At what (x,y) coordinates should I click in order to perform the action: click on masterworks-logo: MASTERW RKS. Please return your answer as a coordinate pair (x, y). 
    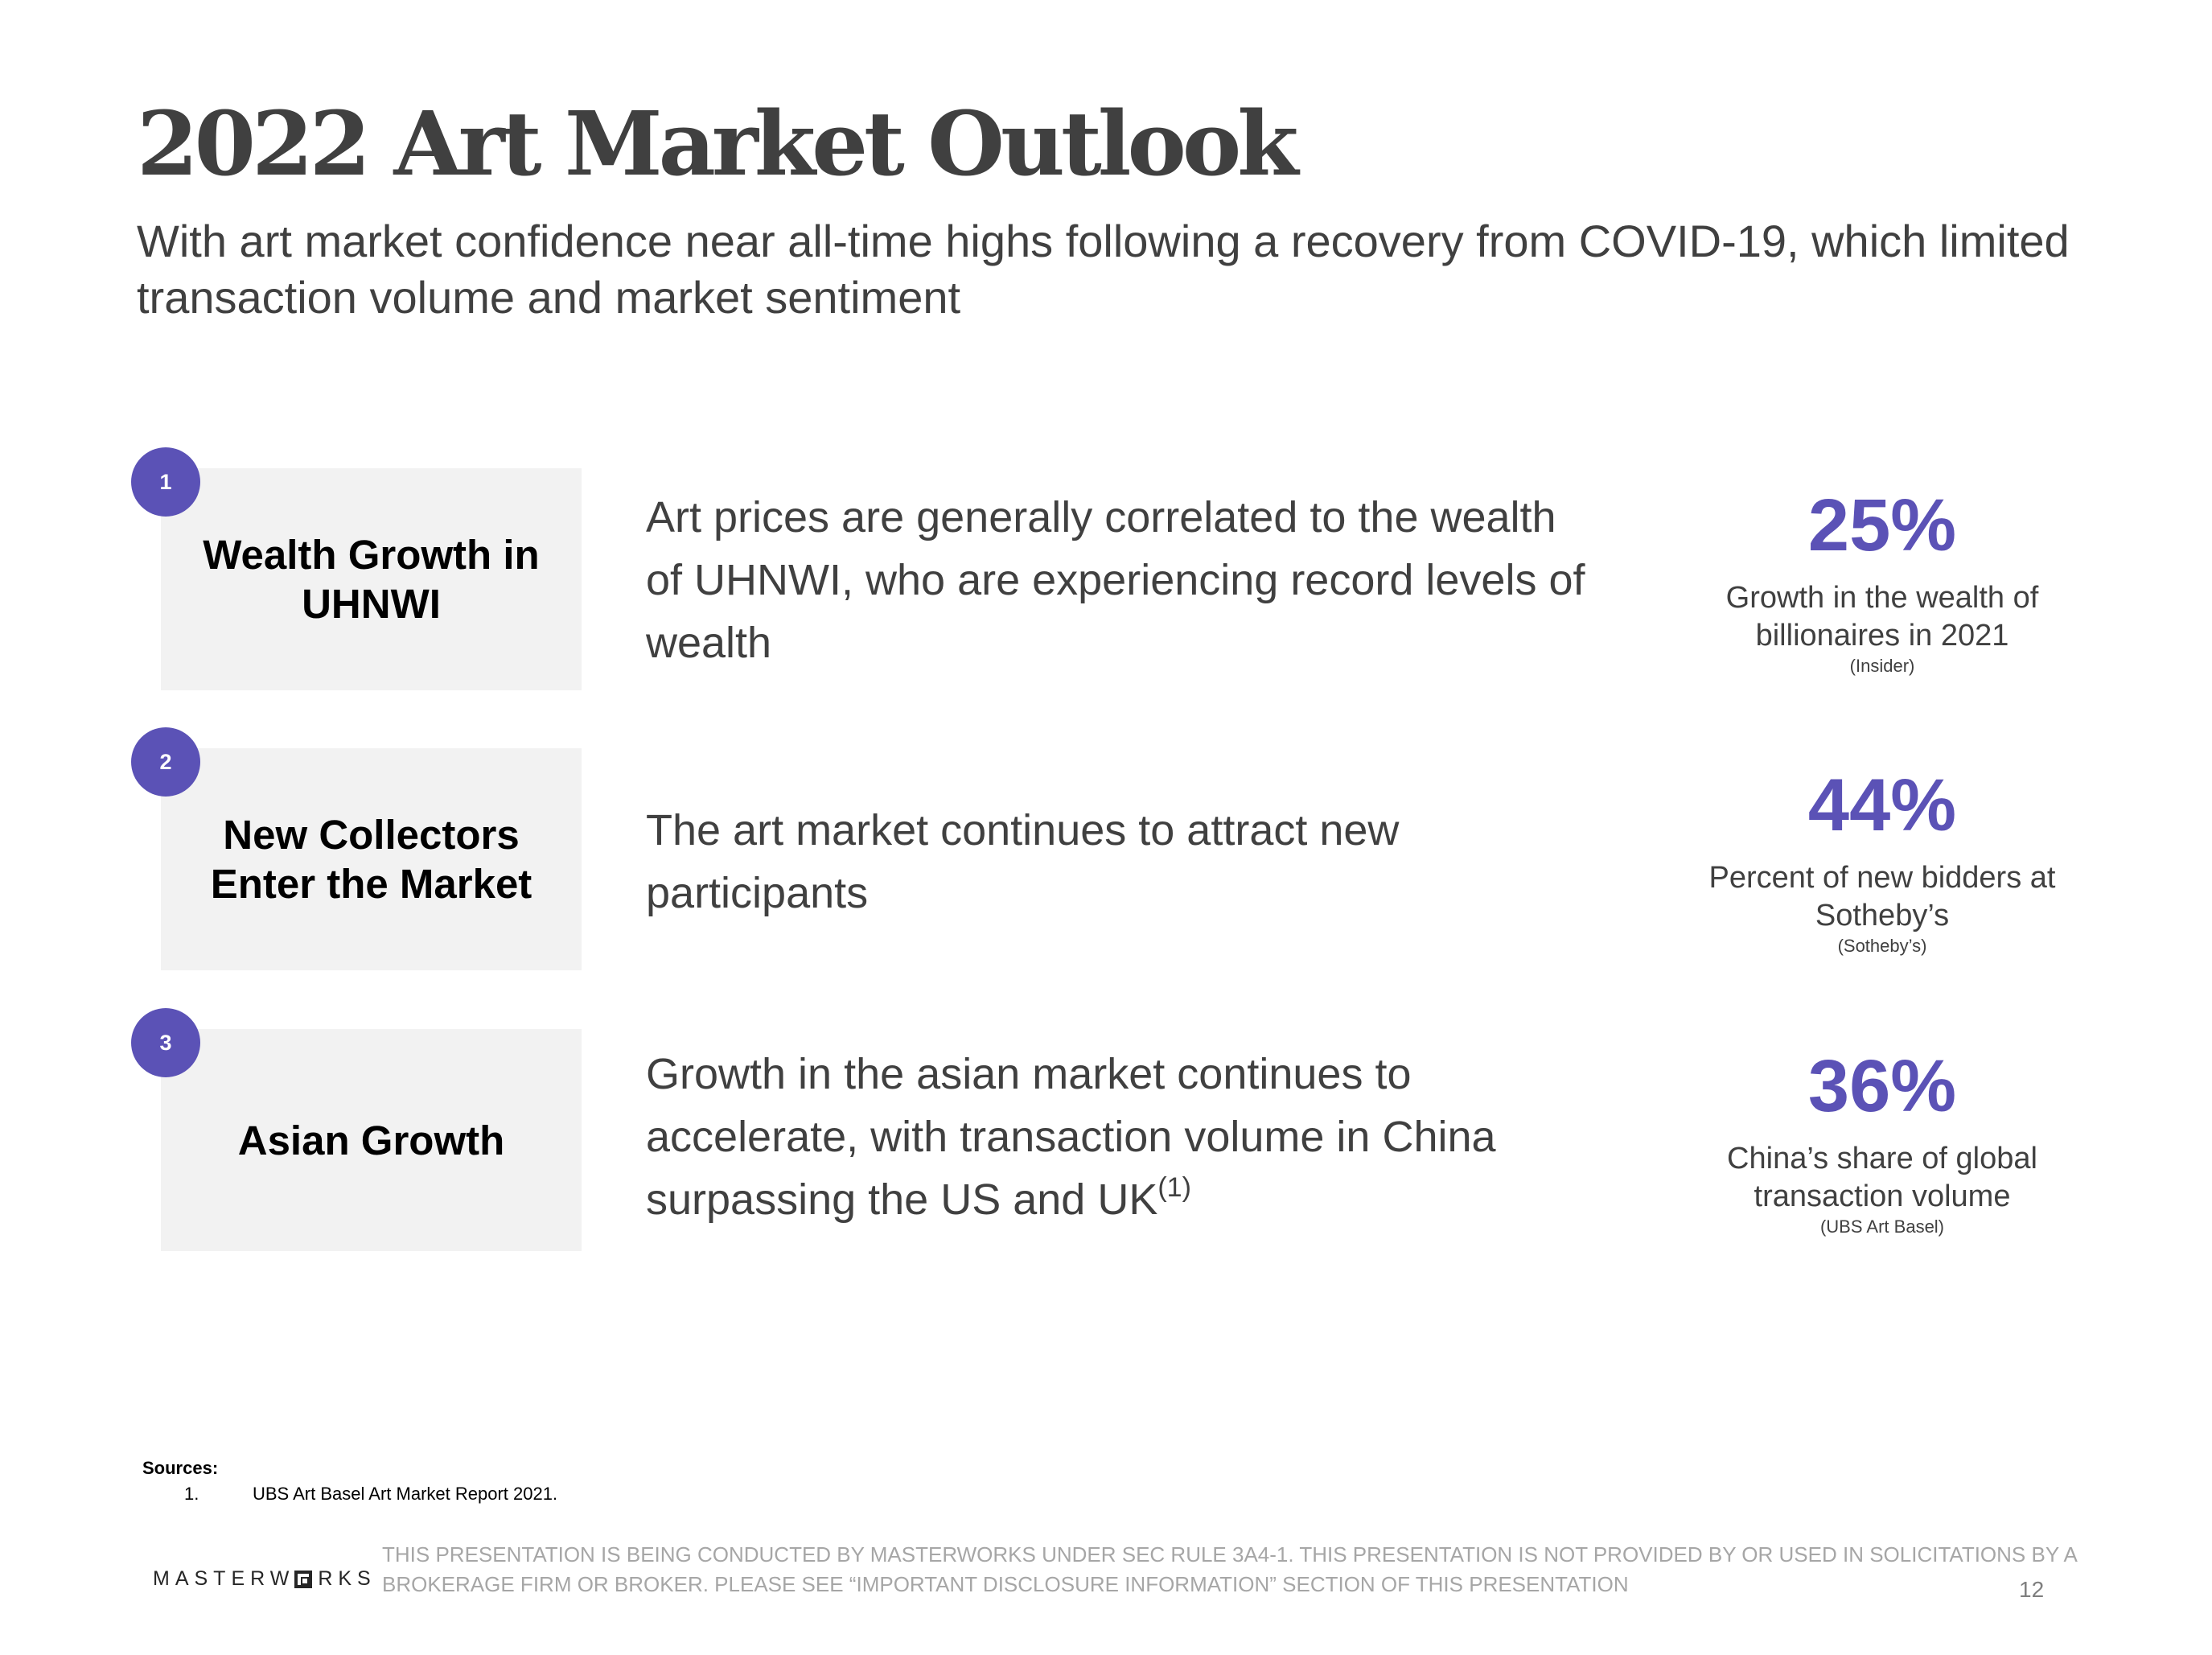
    Looking at the image, I should click on (264, 1579).